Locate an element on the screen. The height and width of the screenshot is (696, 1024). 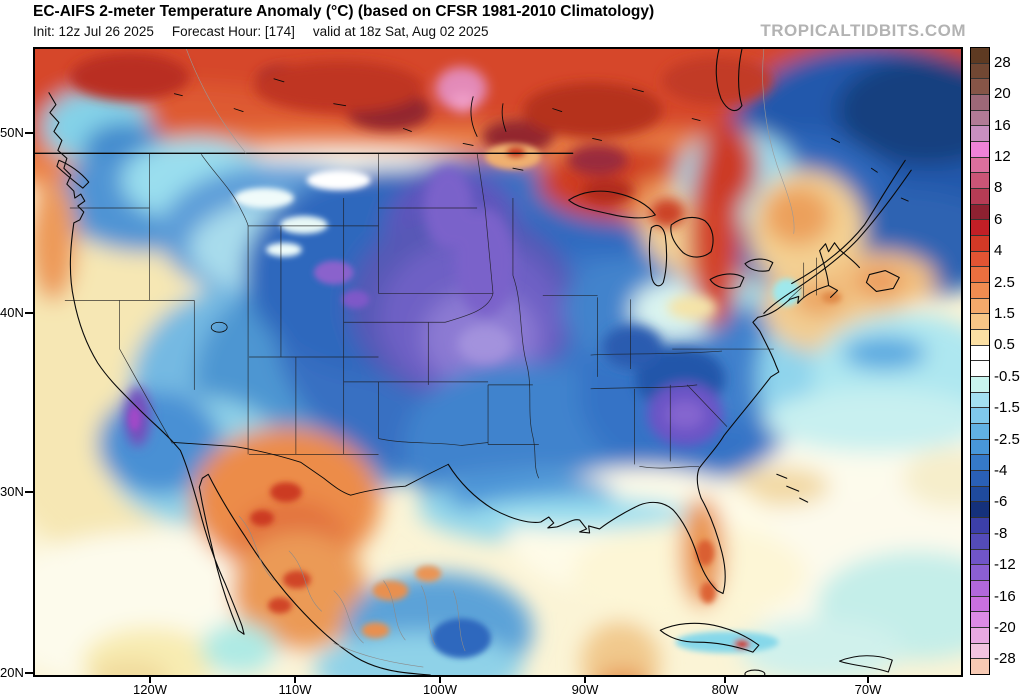
lat-label: 30N is located at coordinates (12, 491).